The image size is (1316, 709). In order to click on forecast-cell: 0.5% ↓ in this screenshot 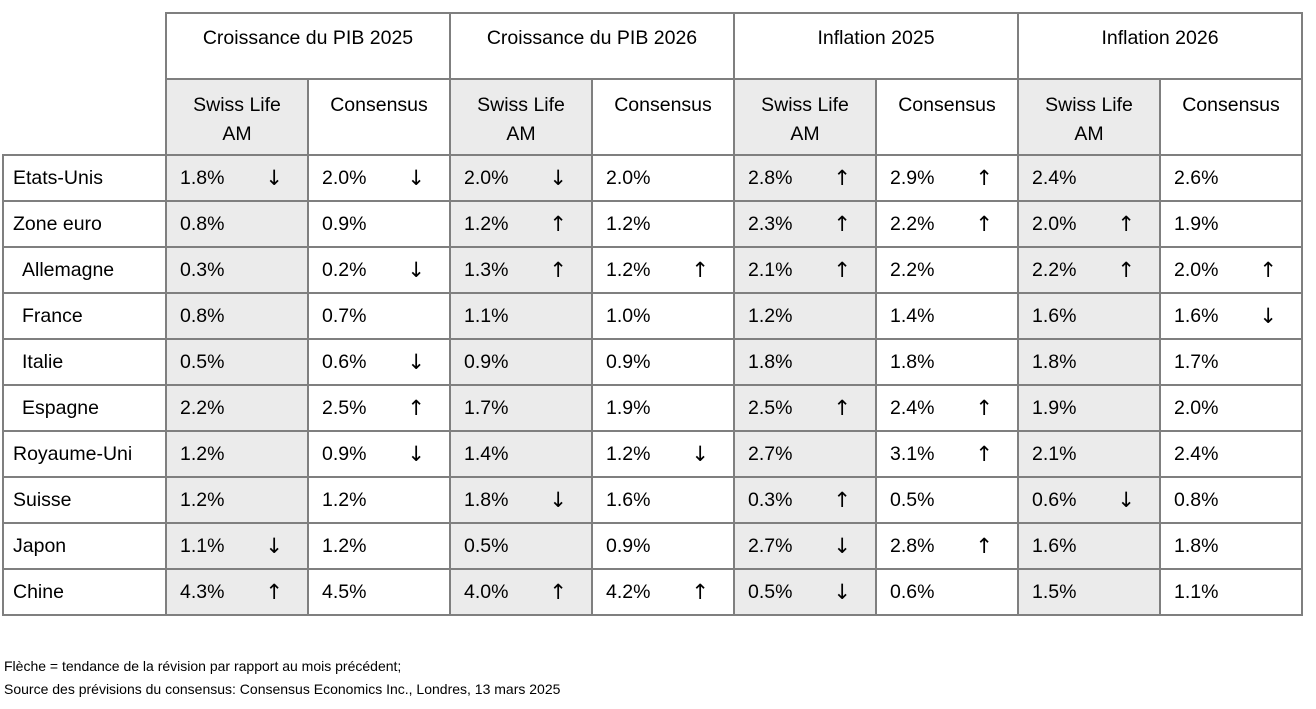, I will do `click(805, 592)`.